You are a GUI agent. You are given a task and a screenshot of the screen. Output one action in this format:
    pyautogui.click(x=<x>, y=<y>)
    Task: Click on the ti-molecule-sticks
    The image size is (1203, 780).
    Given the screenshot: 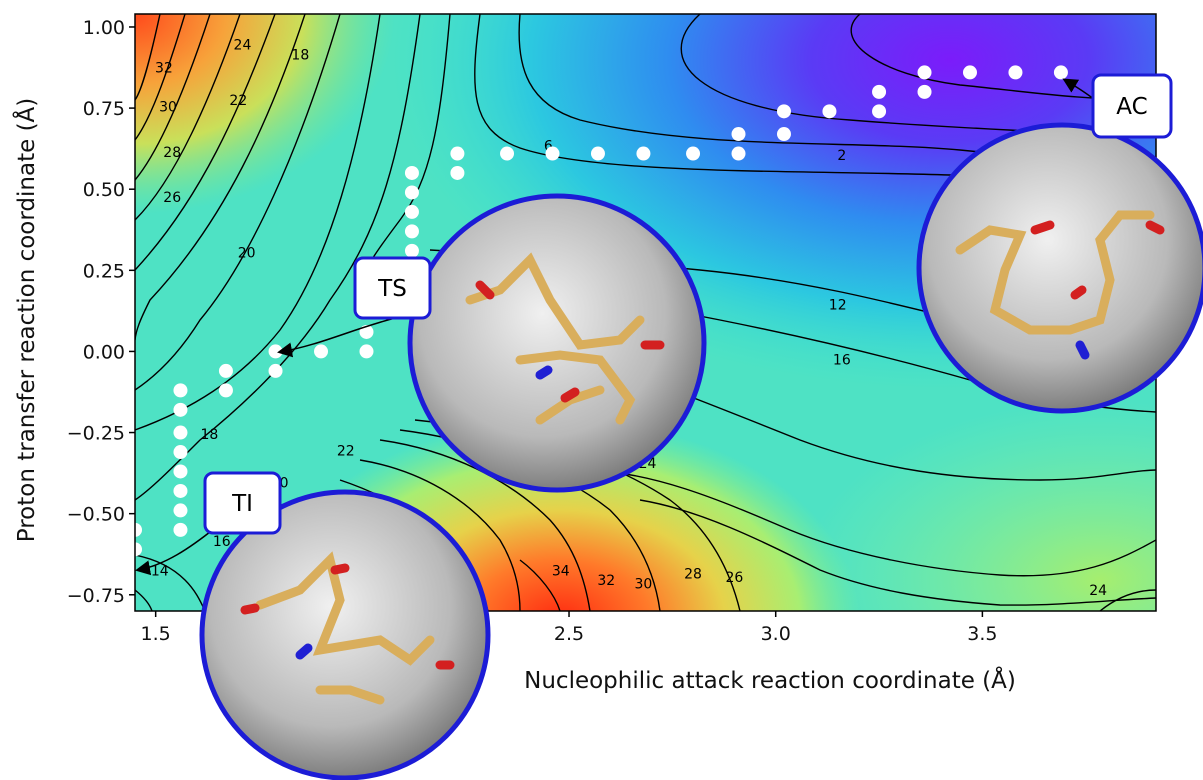 What is the action you would take?
    pyautogui.click(x=347, y=628)
    